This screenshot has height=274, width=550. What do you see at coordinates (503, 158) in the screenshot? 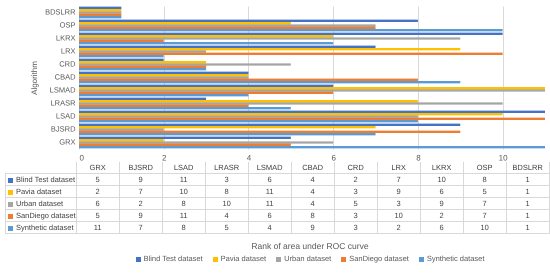
I see `x-tick-label: 10` at bounding box center [503, 158].